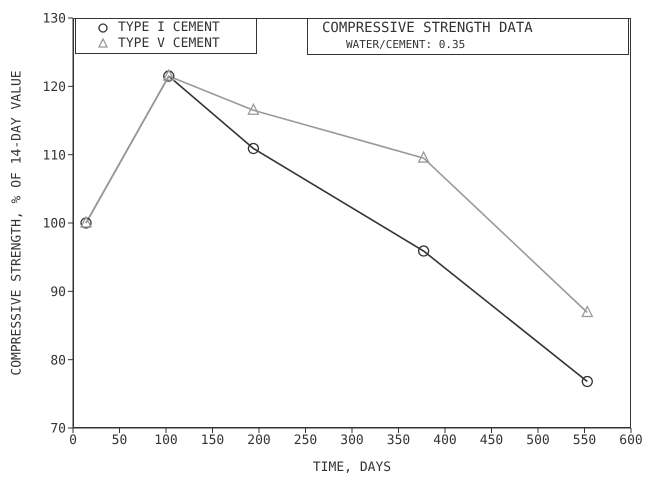 The image size is (651, 481). I want to click on x-tick-label: 50, so click(120, 440).